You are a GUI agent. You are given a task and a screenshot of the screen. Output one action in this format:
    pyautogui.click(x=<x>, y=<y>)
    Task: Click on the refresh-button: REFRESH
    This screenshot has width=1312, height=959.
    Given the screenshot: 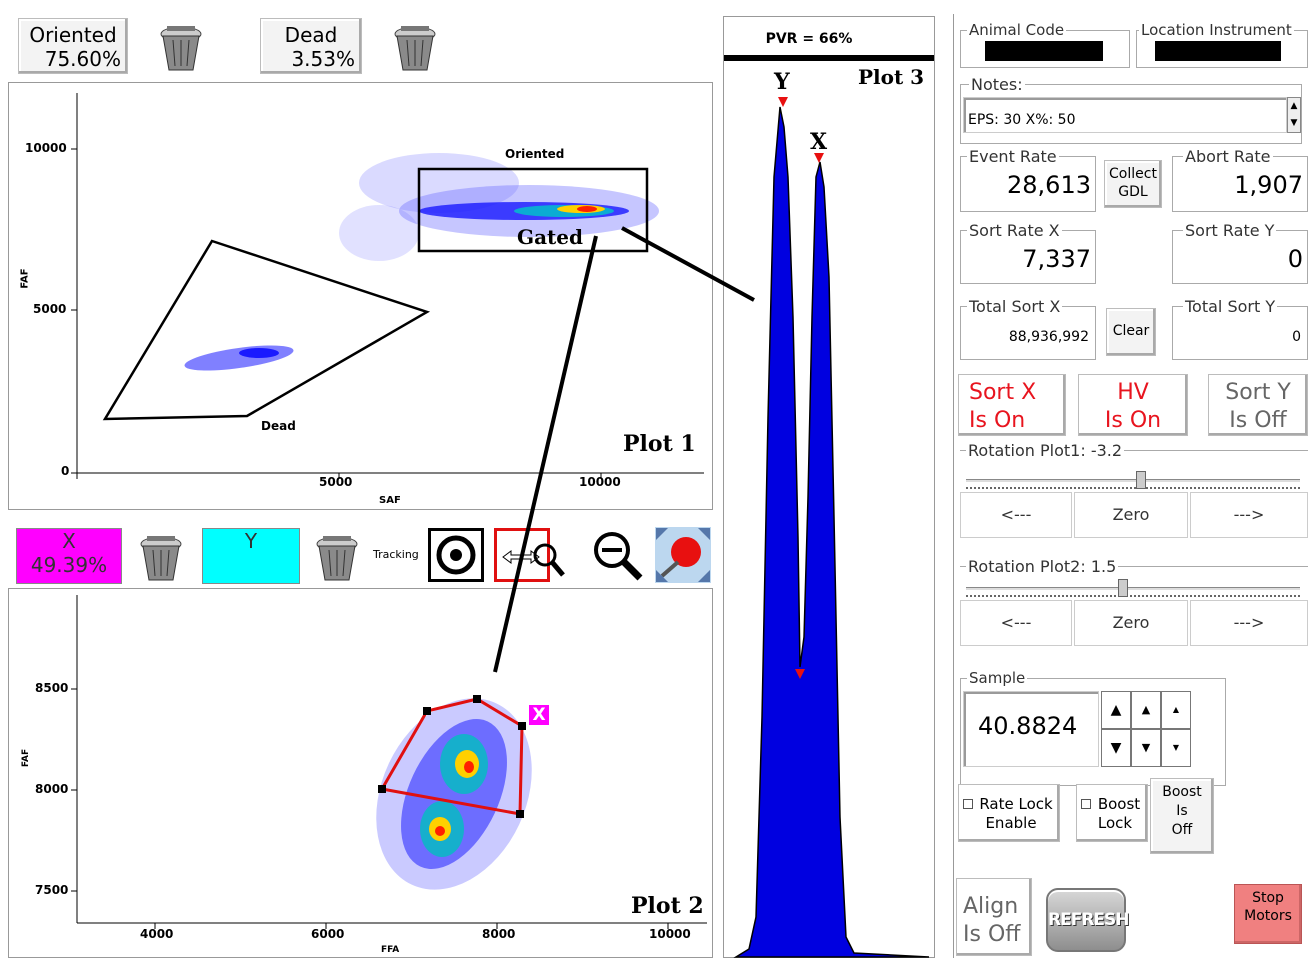 What is the action you would take?
    pyautogui.click(x=1087, y=920)
    